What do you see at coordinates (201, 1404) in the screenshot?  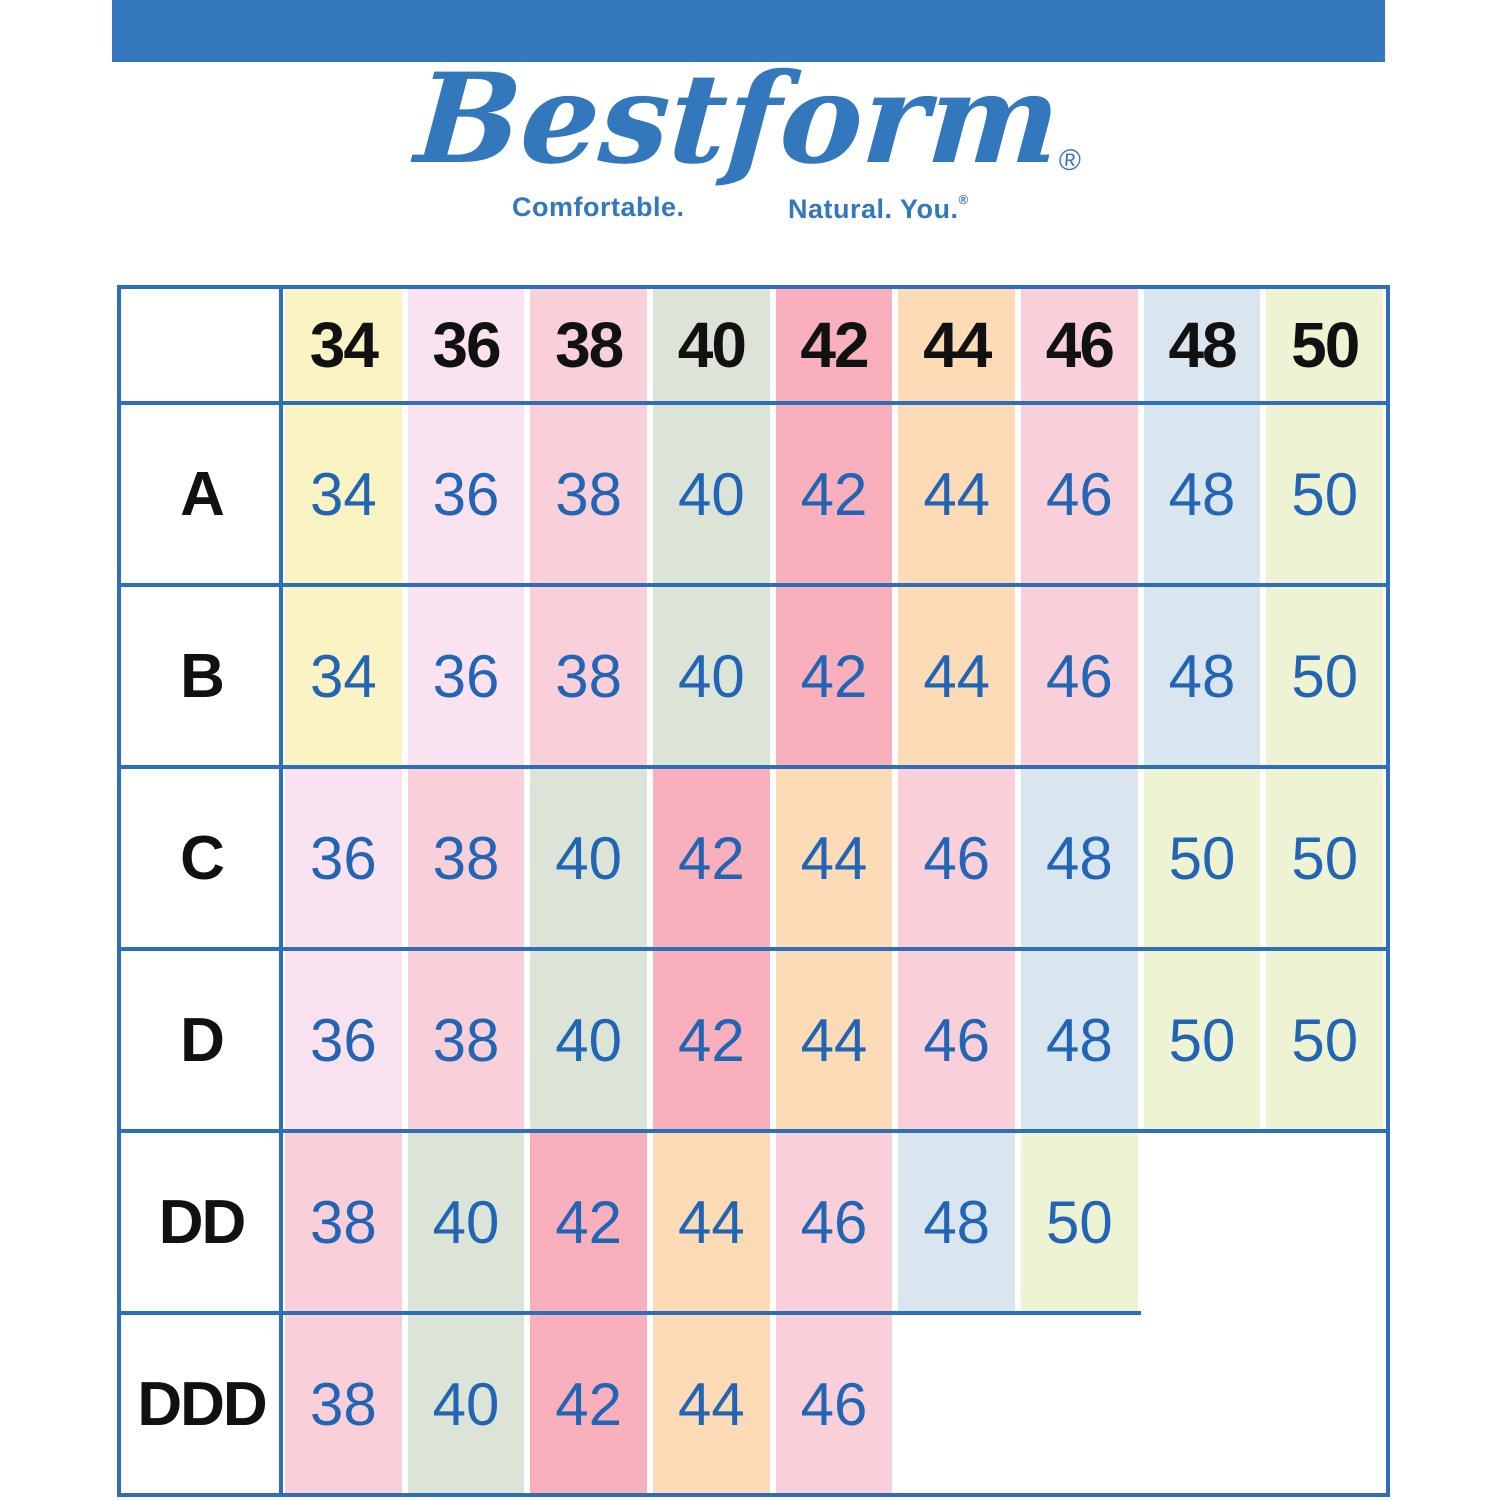 I see `row-label-ddd: DDD` at bounding box center [201, 1404].